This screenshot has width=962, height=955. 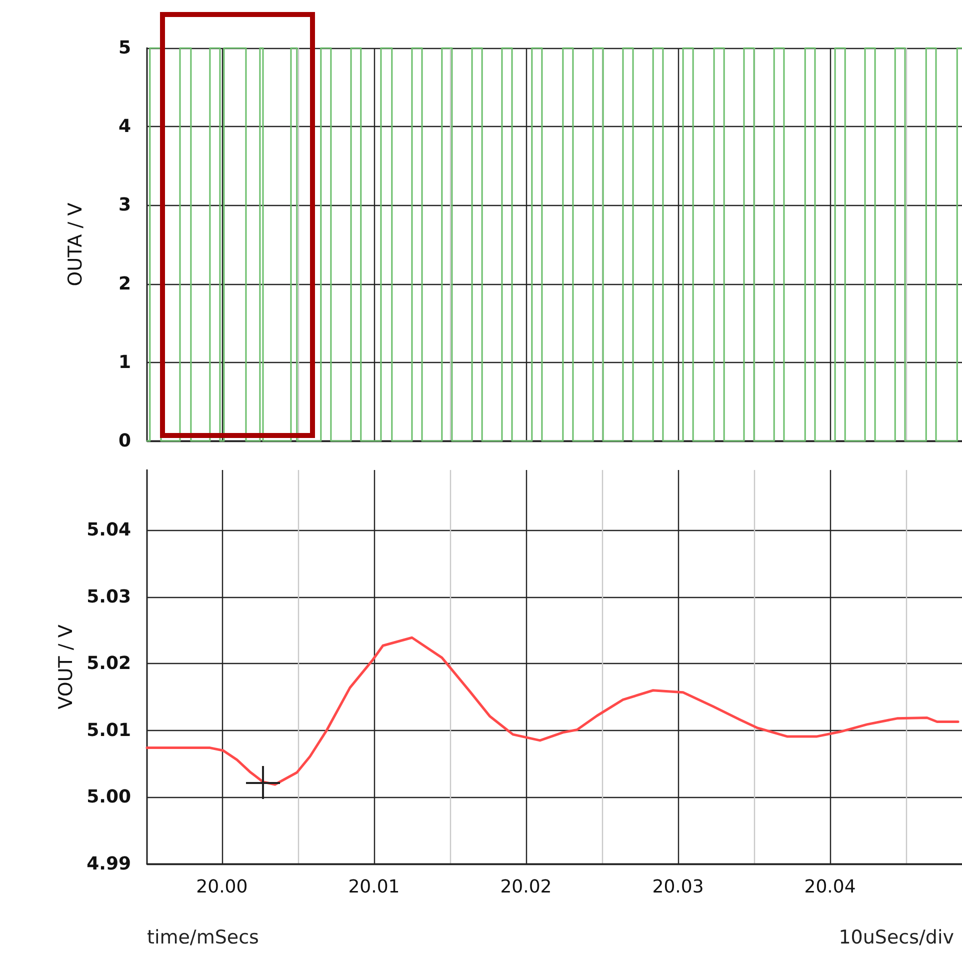 What do you see at coordinates (222, 887) in the screenshot?
I see `x-tick-label: 20.00` at bounding box center [222, 887].